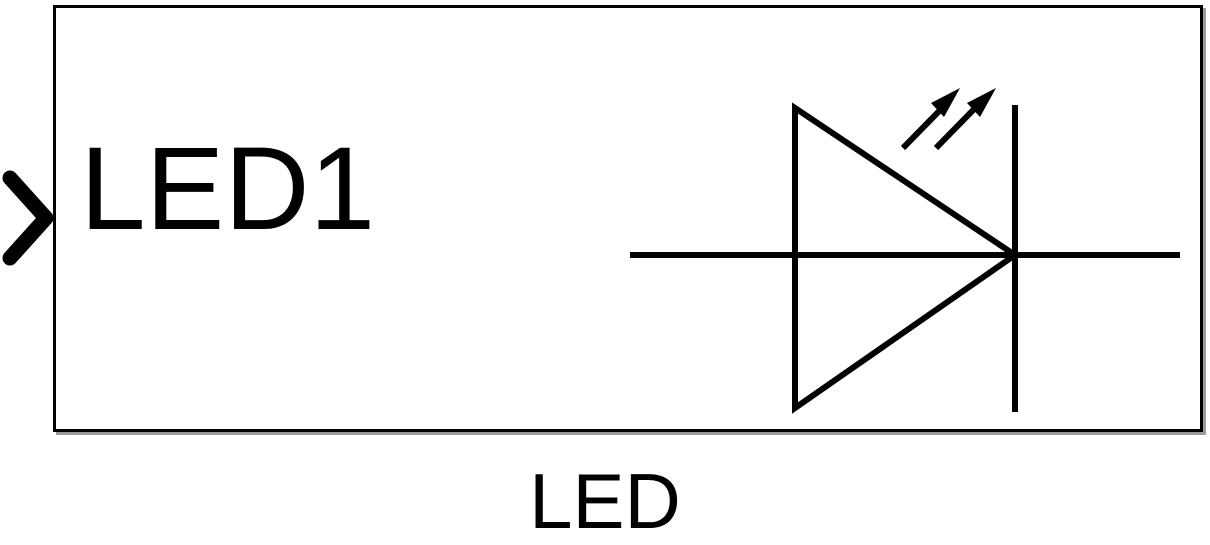 Image resolution: width=1210 pixels, height=545 pixels. What do you see at coordinates (30, 215) in the screenshot?
I see `chevron-right-icon` at bounding box center [30, 215].